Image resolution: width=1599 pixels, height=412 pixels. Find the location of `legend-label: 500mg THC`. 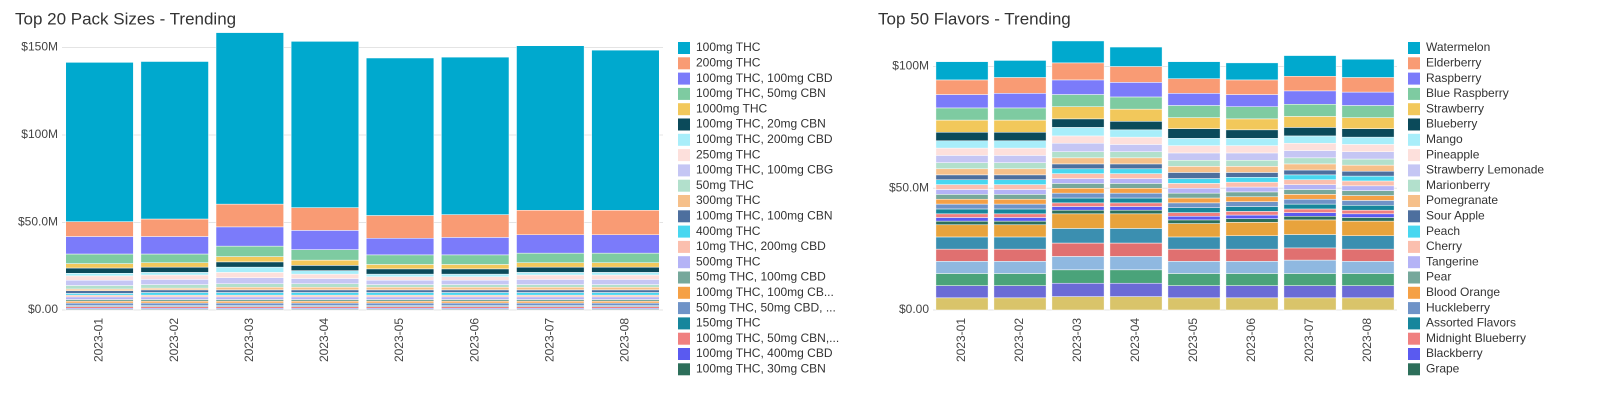

legend-label: 500mg THC is located at coordinates (728, 261).